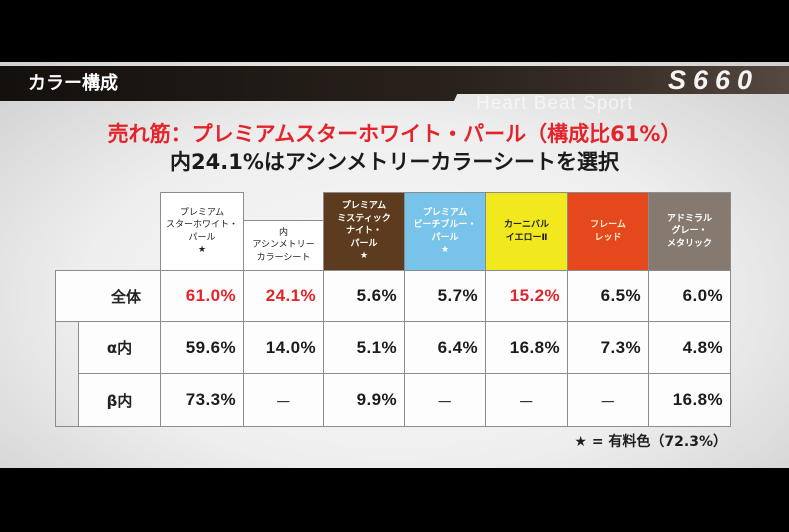 The height and width of the screenshot is (532, 789). What do you see at coordinates (364, 347) in the screenshot?
I see `table-cell: 5.1%` at bounding box center [364, 347].